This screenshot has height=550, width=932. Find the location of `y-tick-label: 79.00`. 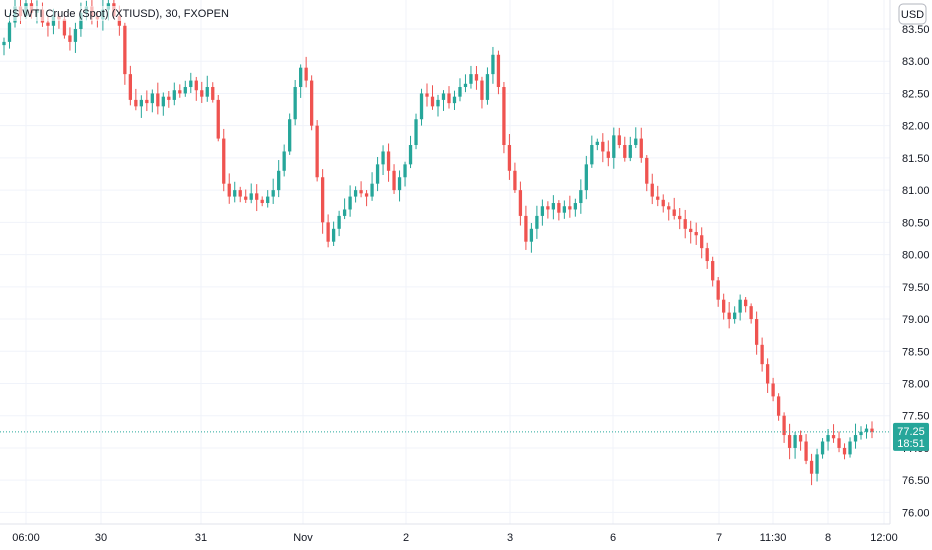

y-tick-label: 79.00 is located at coordinates (916, 320).